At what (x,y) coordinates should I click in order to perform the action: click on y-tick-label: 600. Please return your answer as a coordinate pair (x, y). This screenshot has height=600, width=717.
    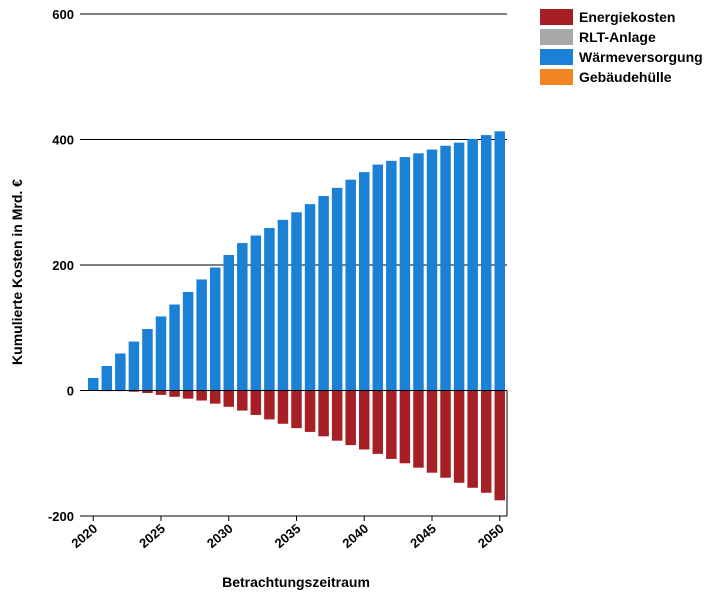
    Looking at the image, I should click on (63, 14).